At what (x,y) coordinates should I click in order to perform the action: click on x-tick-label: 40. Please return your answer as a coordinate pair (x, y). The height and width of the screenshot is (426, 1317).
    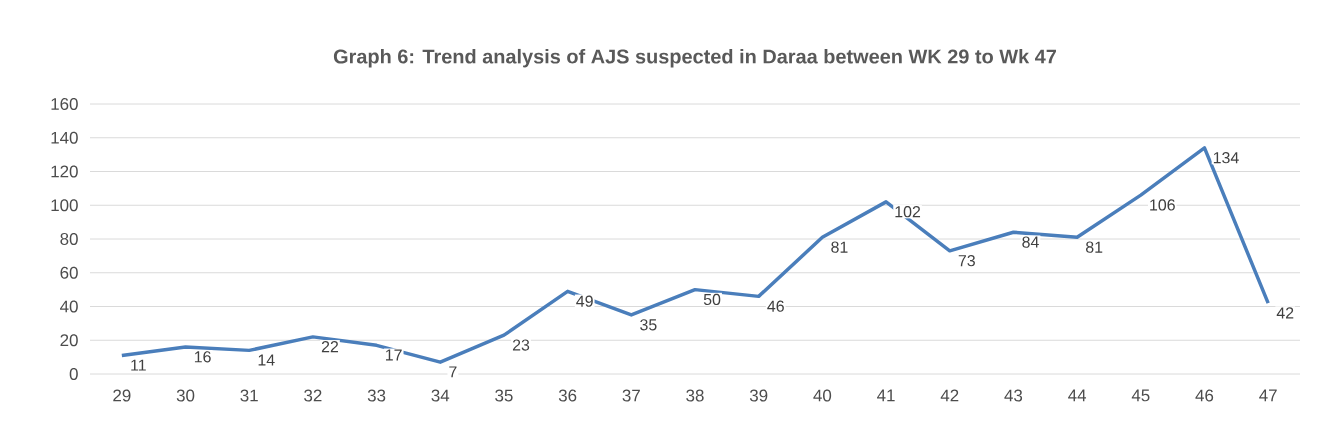
    Looking at the image, I should click on (822, 395).